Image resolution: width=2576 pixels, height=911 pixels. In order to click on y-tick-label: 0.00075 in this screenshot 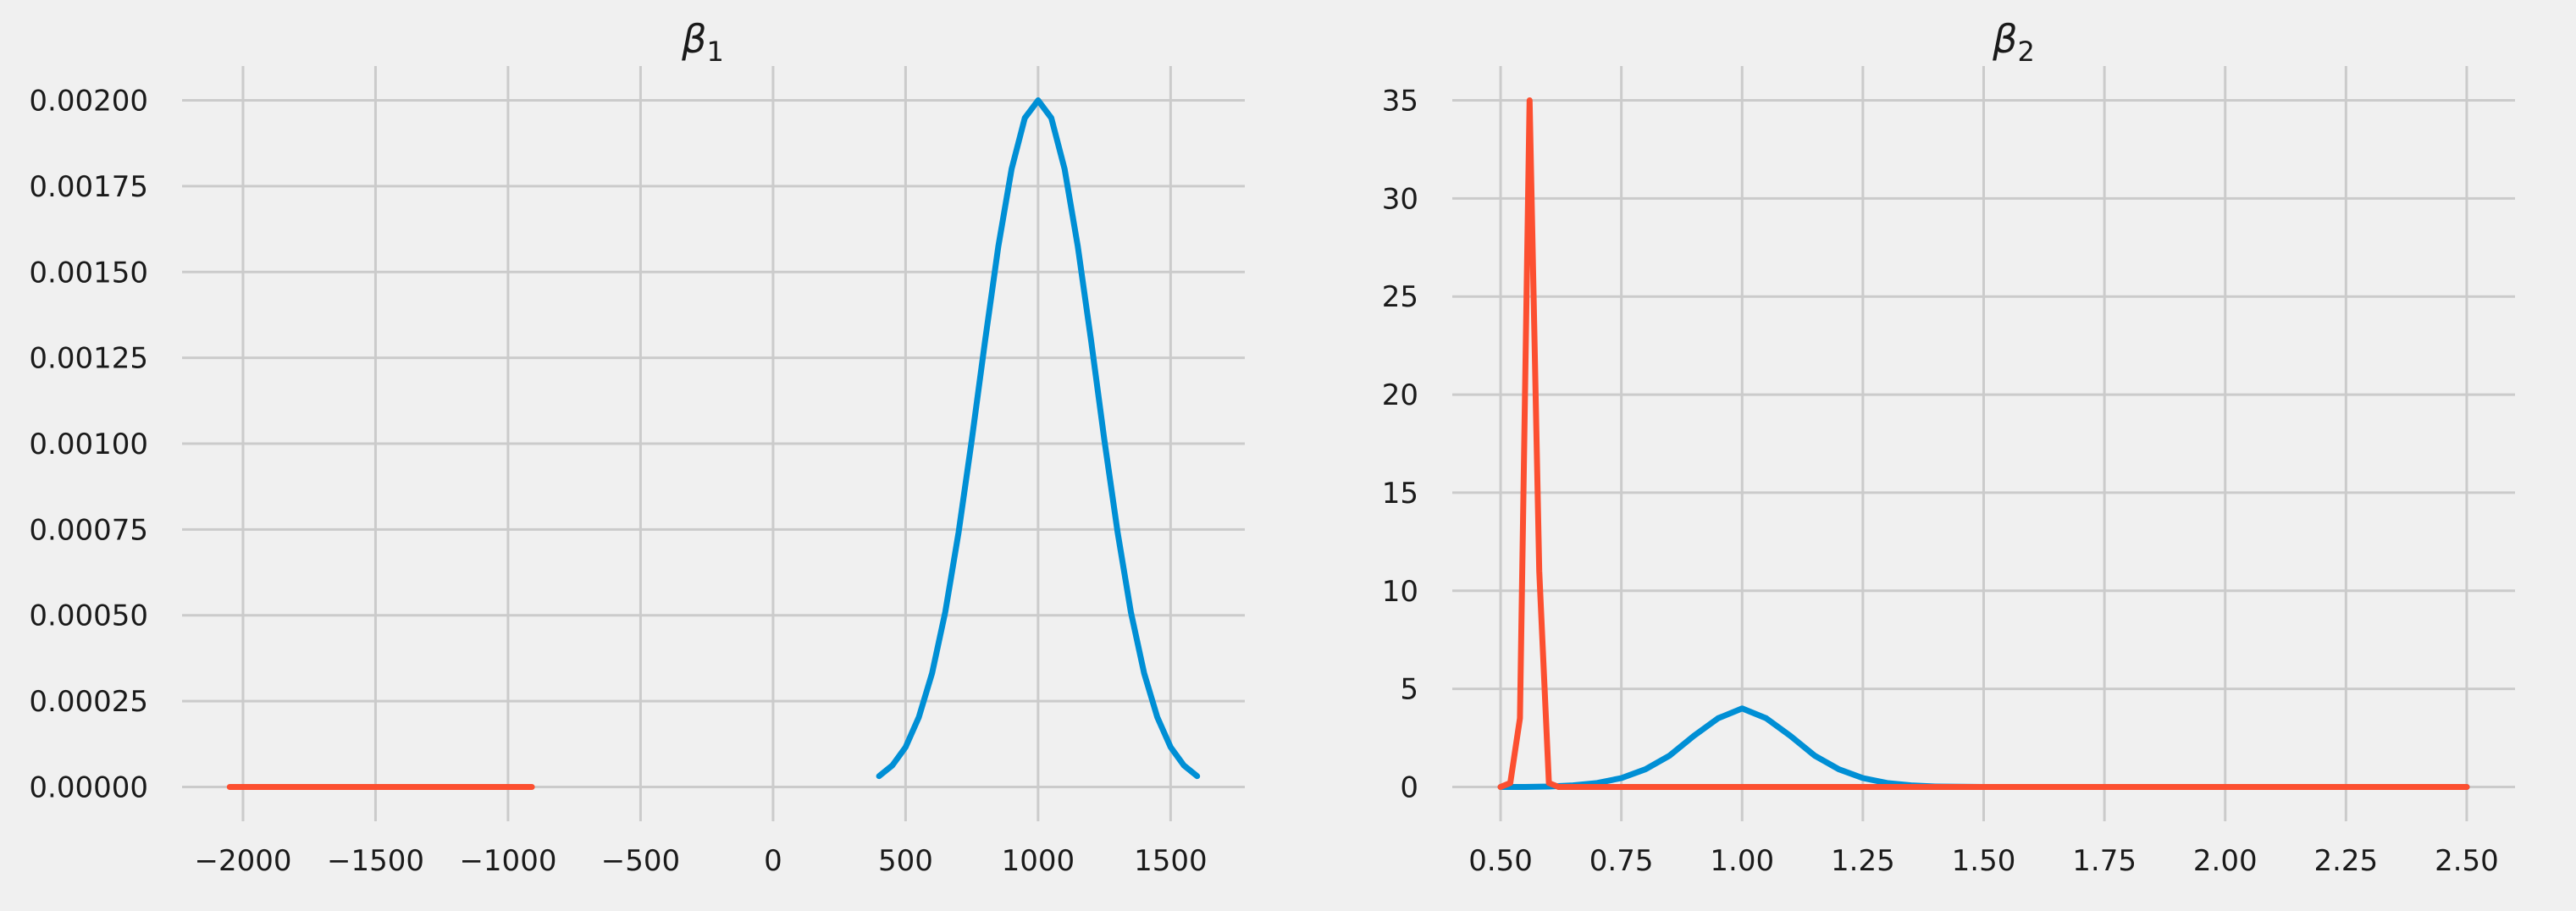, I will do `click(88, 530)`.